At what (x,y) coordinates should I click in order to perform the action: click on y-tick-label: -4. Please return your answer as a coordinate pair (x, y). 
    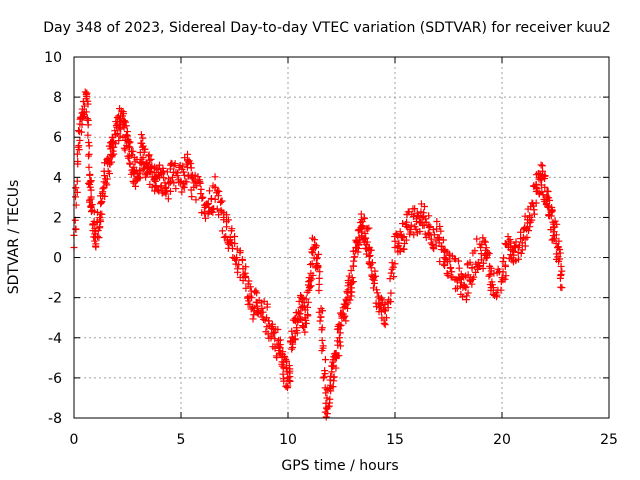
    Looking at the image, I should click on (55, 339).